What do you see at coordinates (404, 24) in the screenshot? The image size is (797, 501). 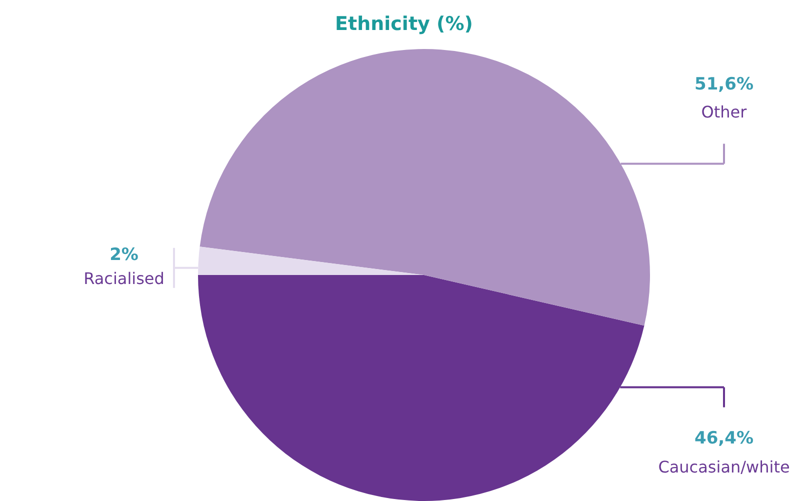 I see `chart-title: Ethnicity (%)` at bounding box center [404, 24].